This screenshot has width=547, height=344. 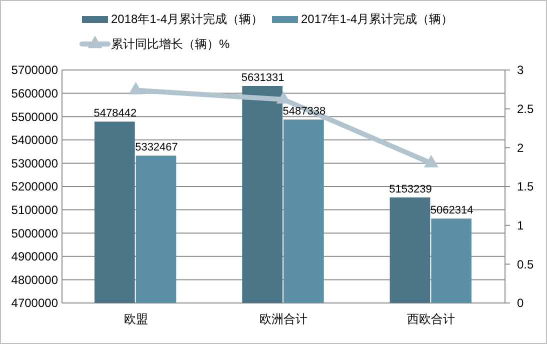 I want to click on y-tick-label: 5700000, so click(x=34, y=70).